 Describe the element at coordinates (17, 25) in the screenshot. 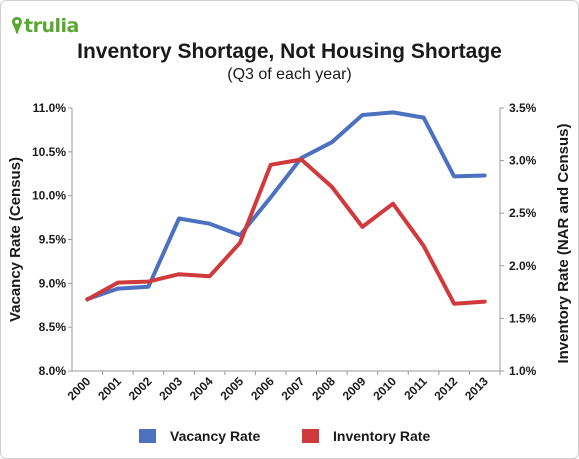

I see `map-pin-icon` at that location.